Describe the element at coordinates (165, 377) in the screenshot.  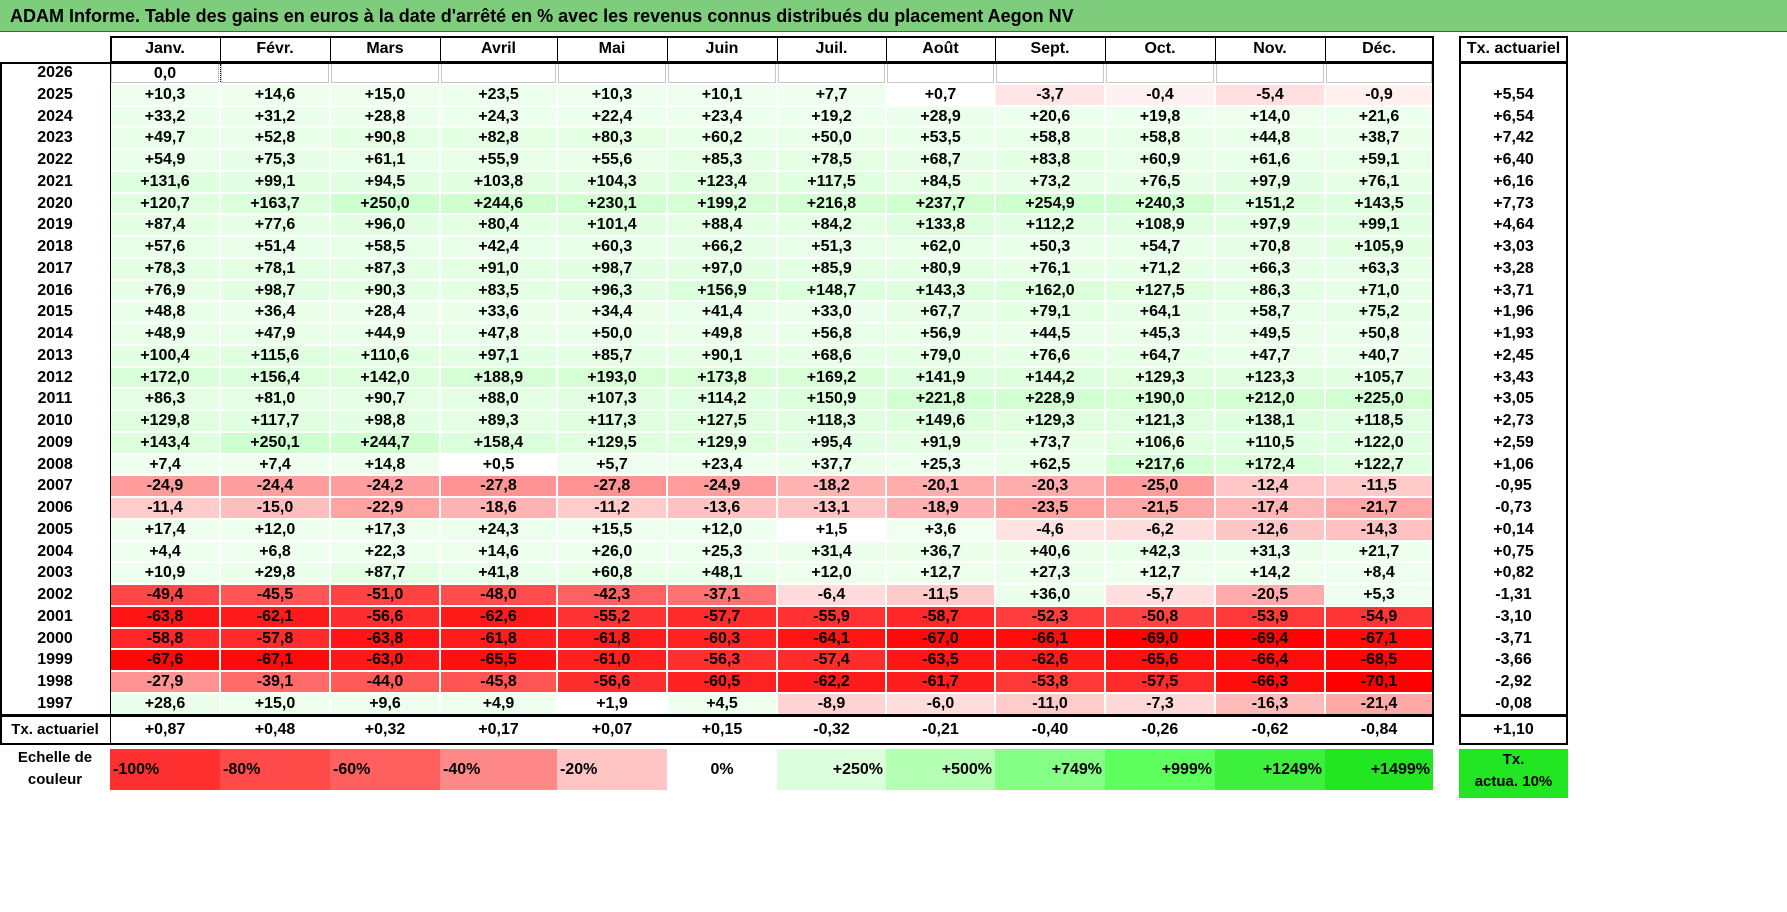
I see `table-cell: +172,0` at that location.